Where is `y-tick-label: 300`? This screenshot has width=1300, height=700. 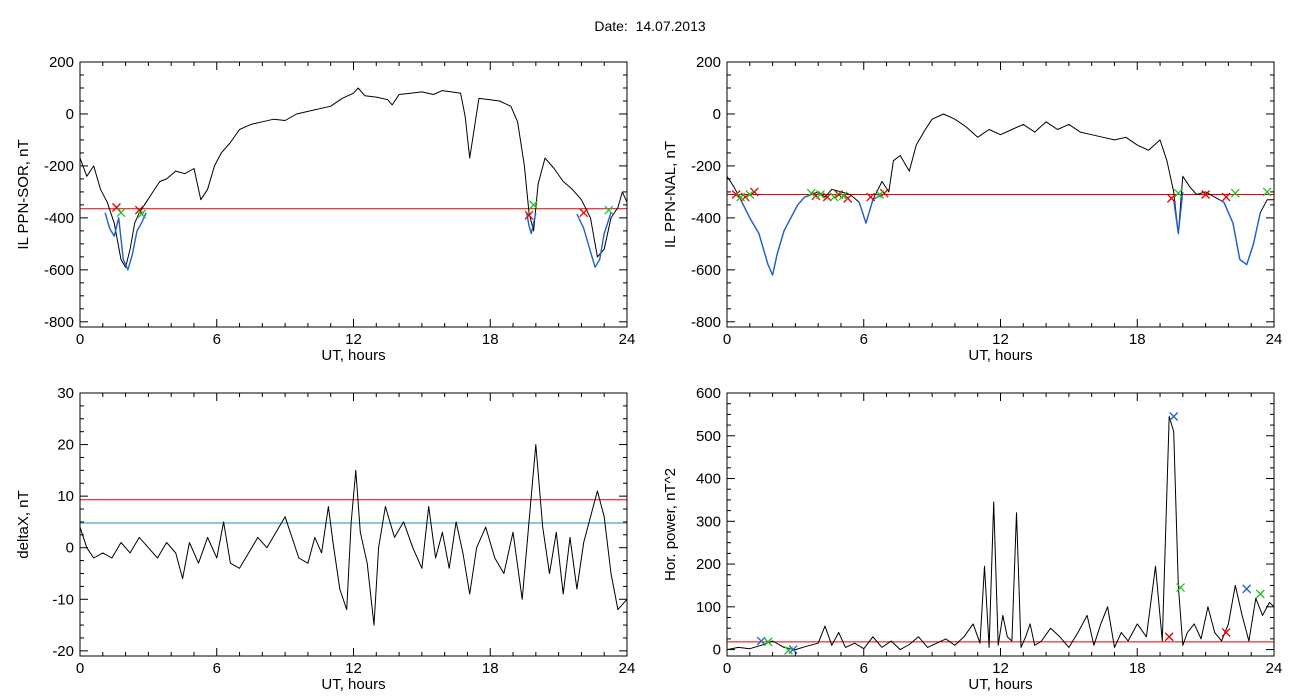
y-tick-label: 300 is located at coordinates (708, 521).